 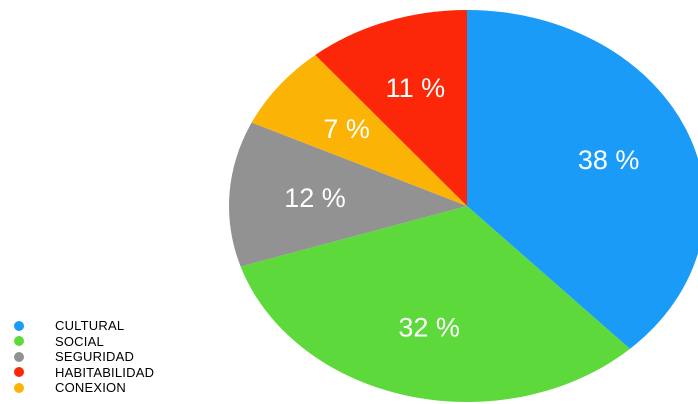 I want to click on pie-label-habitabilidad: 11 %, so click(x=416, y=88).